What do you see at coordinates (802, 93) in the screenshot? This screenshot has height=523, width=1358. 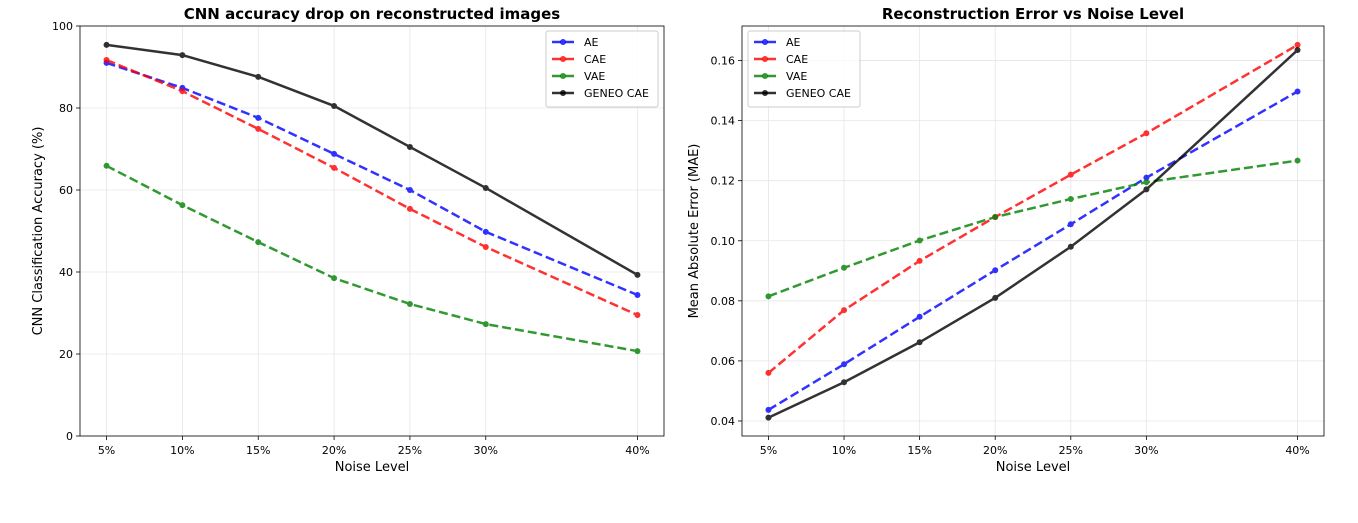 I see `legend-item: GENEO CAE` at bounding box center [802, 93].